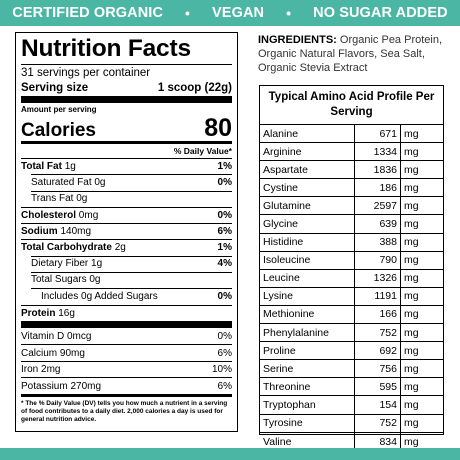  What do you see at coordinates (202, 151) in the screenshot?
I see `daily-value-header: % Daily Value*` at bounding box center [202, 151].